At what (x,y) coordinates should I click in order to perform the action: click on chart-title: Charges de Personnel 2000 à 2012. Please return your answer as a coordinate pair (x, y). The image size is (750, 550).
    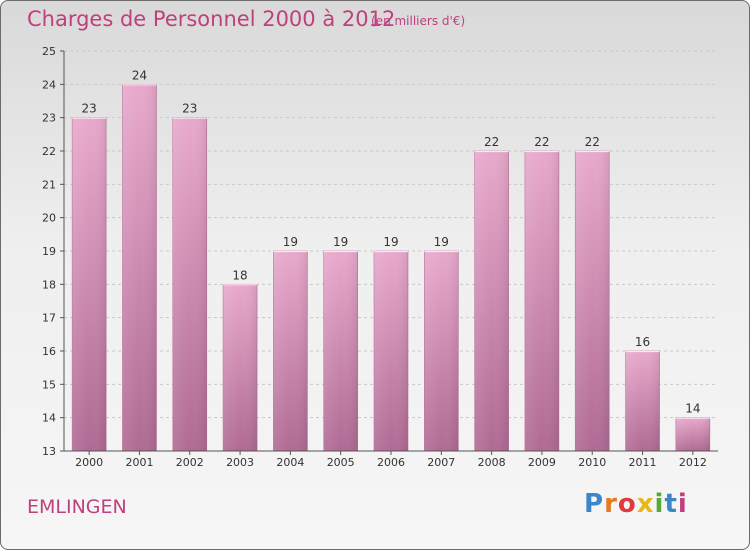
    Looking at the image, I should click on (211, 19).